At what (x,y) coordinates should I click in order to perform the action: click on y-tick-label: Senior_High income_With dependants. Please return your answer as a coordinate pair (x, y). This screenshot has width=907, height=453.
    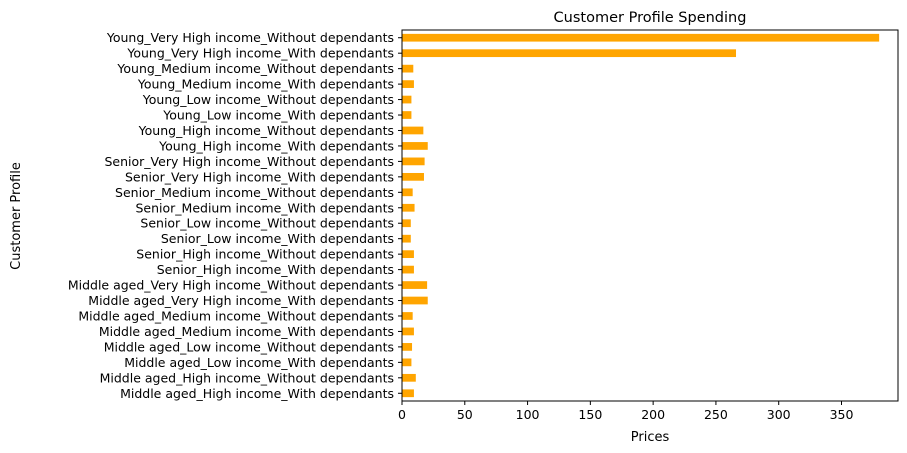
    Looking at the image, I should click on (275, 269).